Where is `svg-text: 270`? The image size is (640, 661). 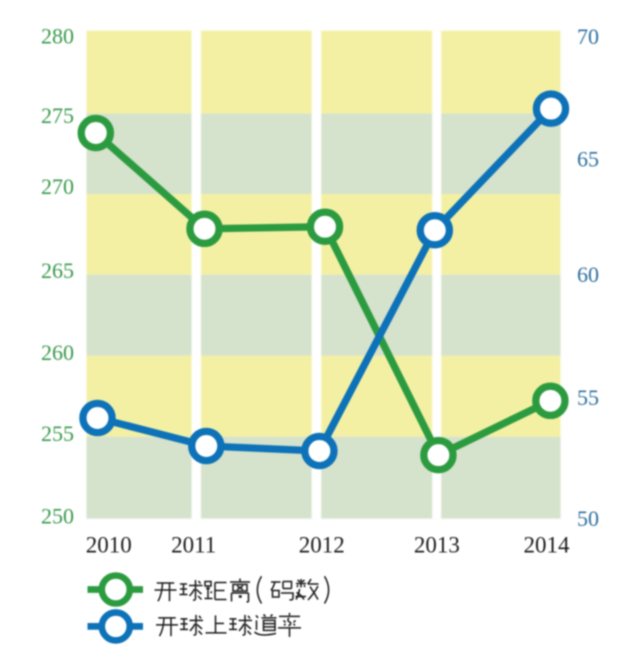 svg-text: 270 is located at coordinates (57, 186).